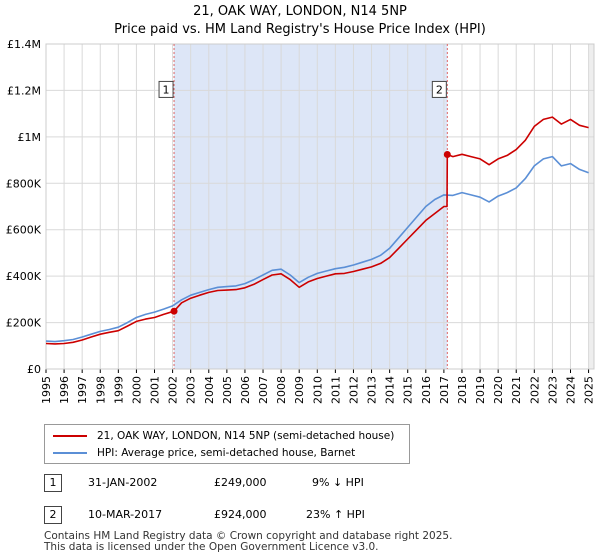 The height and width of the screenshot is (560, 600). I want to click on y-tick-label: £0, so click(34, 369).